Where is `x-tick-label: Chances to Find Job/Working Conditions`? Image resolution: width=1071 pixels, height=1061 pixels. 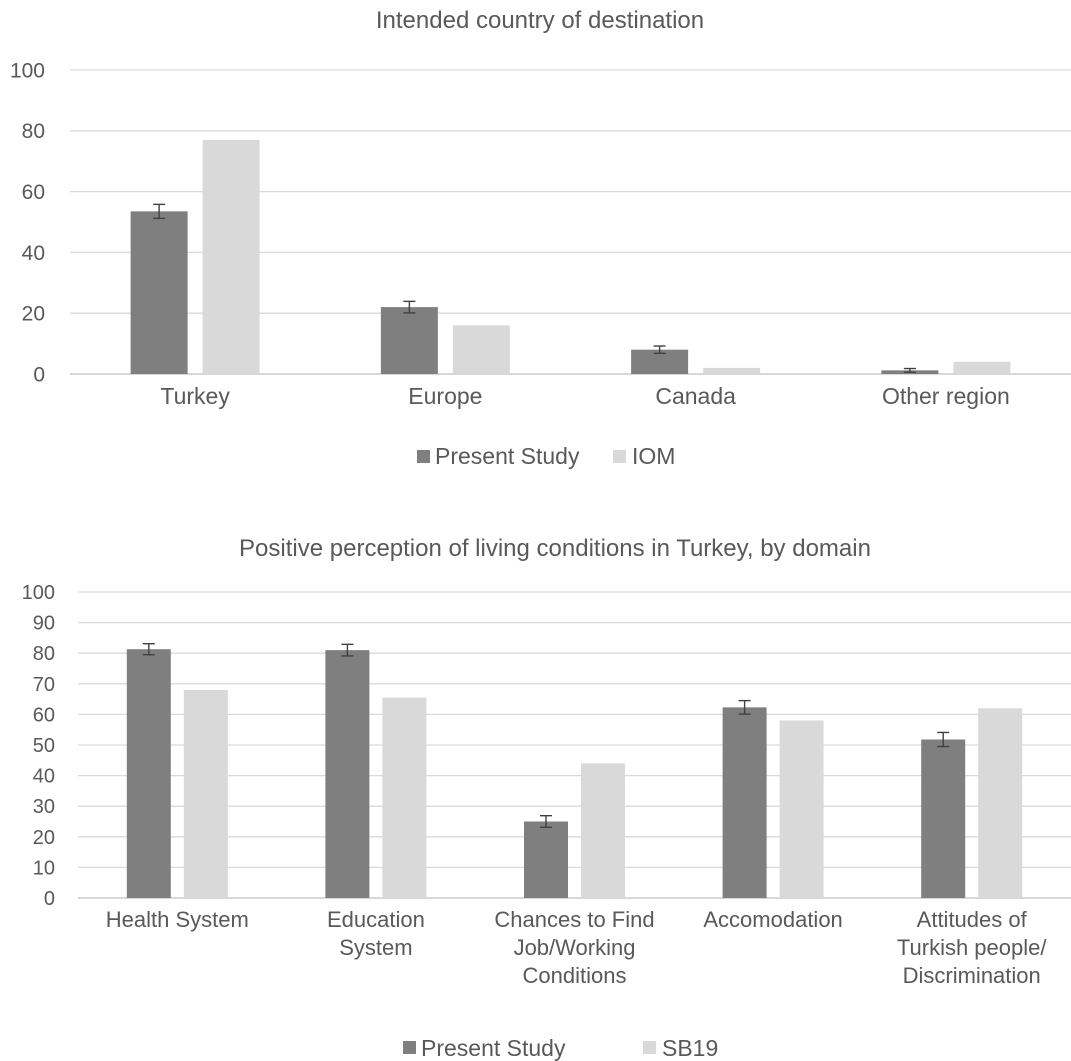 x-tick-label: Chances to Find Job/Working Conditions is located at coordinates (574, 947).